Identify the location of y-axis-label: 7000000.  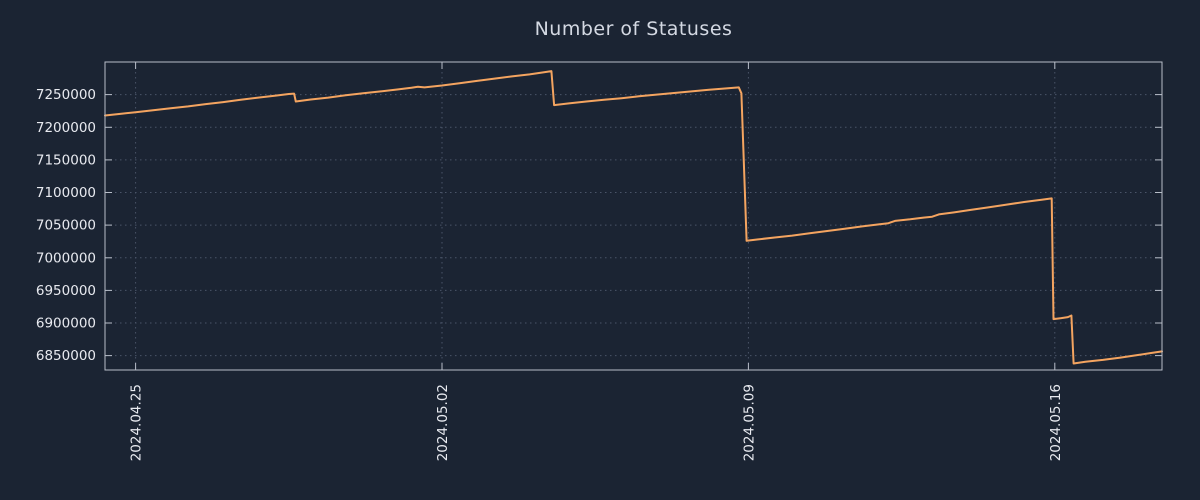
(66, 258).